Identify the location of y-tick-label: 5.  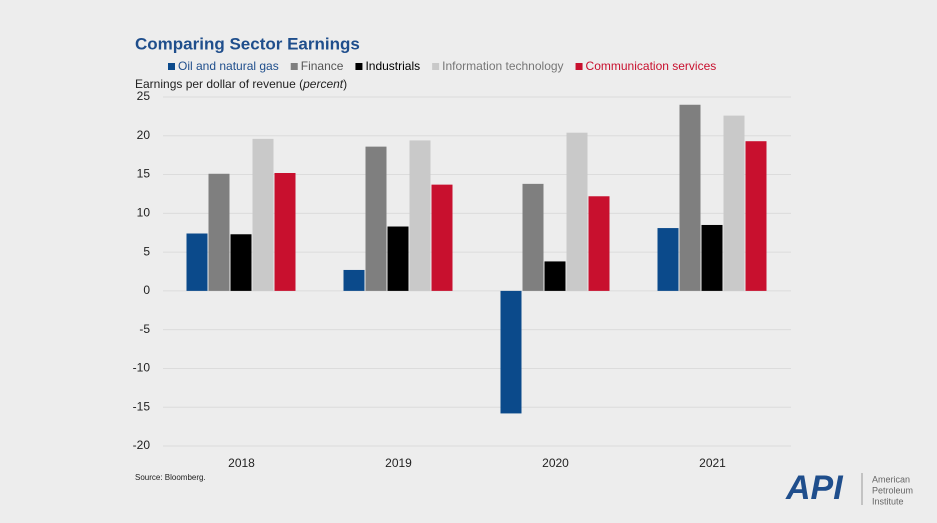
(146, 251).